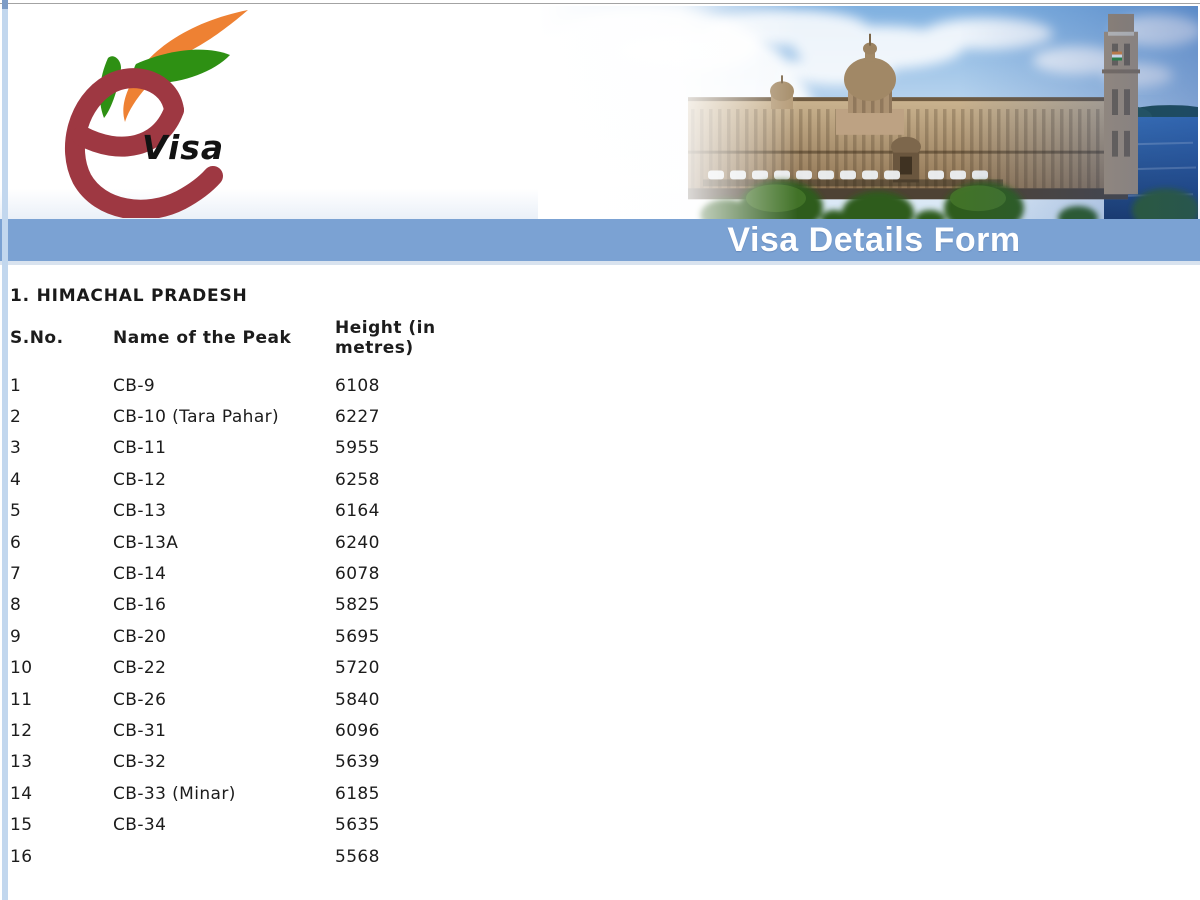  Describe the element at coordinates (874, 240) in the screenshot. I see `page-title: Visa Details Form` at that location.